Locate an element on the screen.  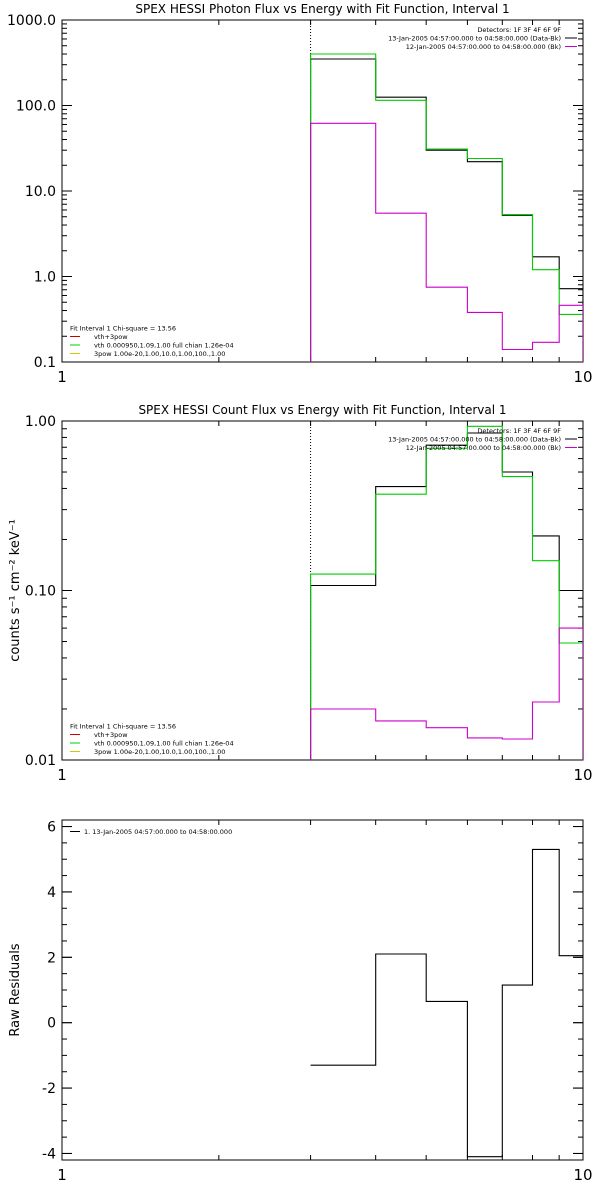
y-tick-label: 0.1 is located at coordinates (45, 363).